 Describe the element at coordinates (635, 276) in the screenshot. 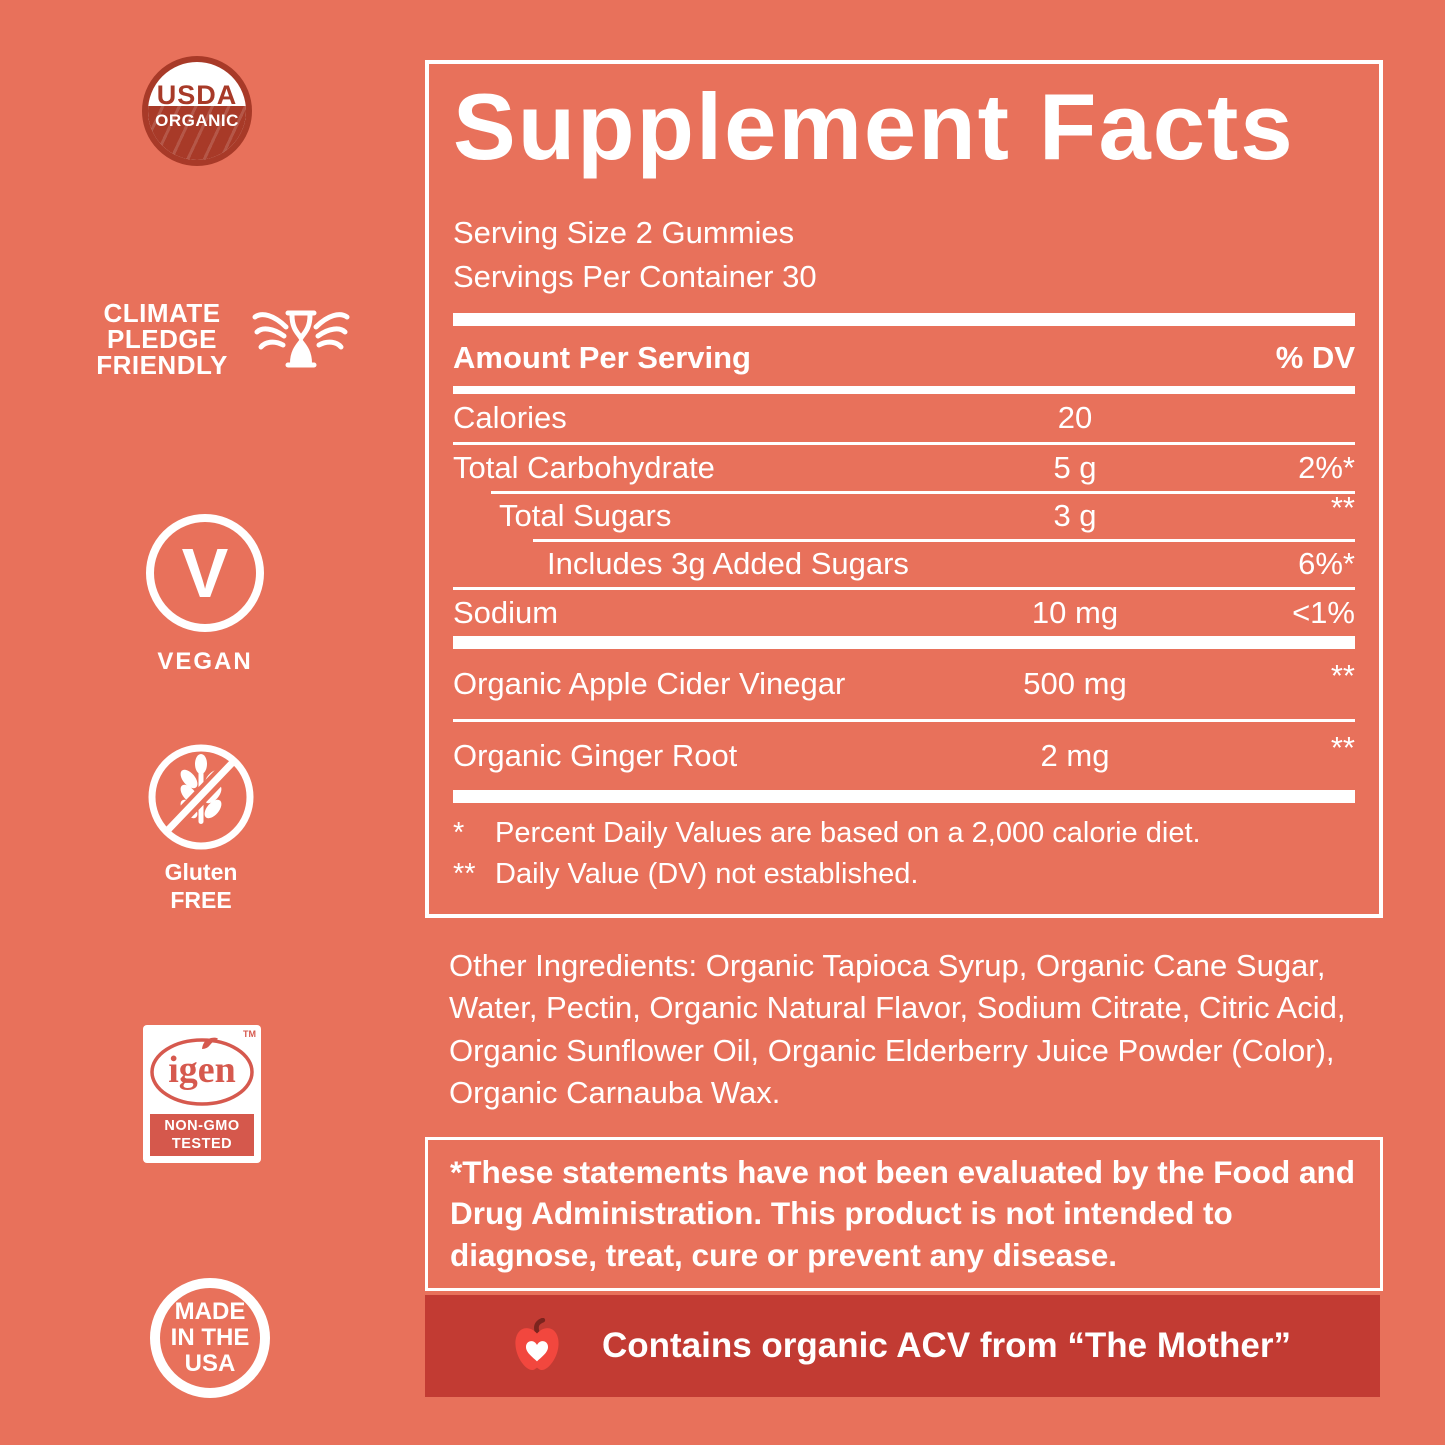

I see `servings-per-container: Servings Per Container 30` at that location.